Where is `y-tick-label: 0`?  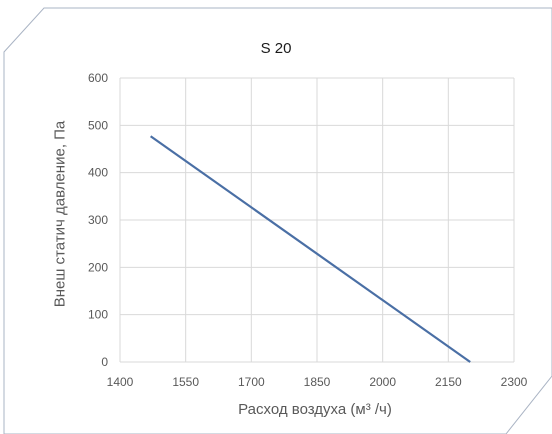 y-tick-label: 0 is located at coordinates (104, 362).